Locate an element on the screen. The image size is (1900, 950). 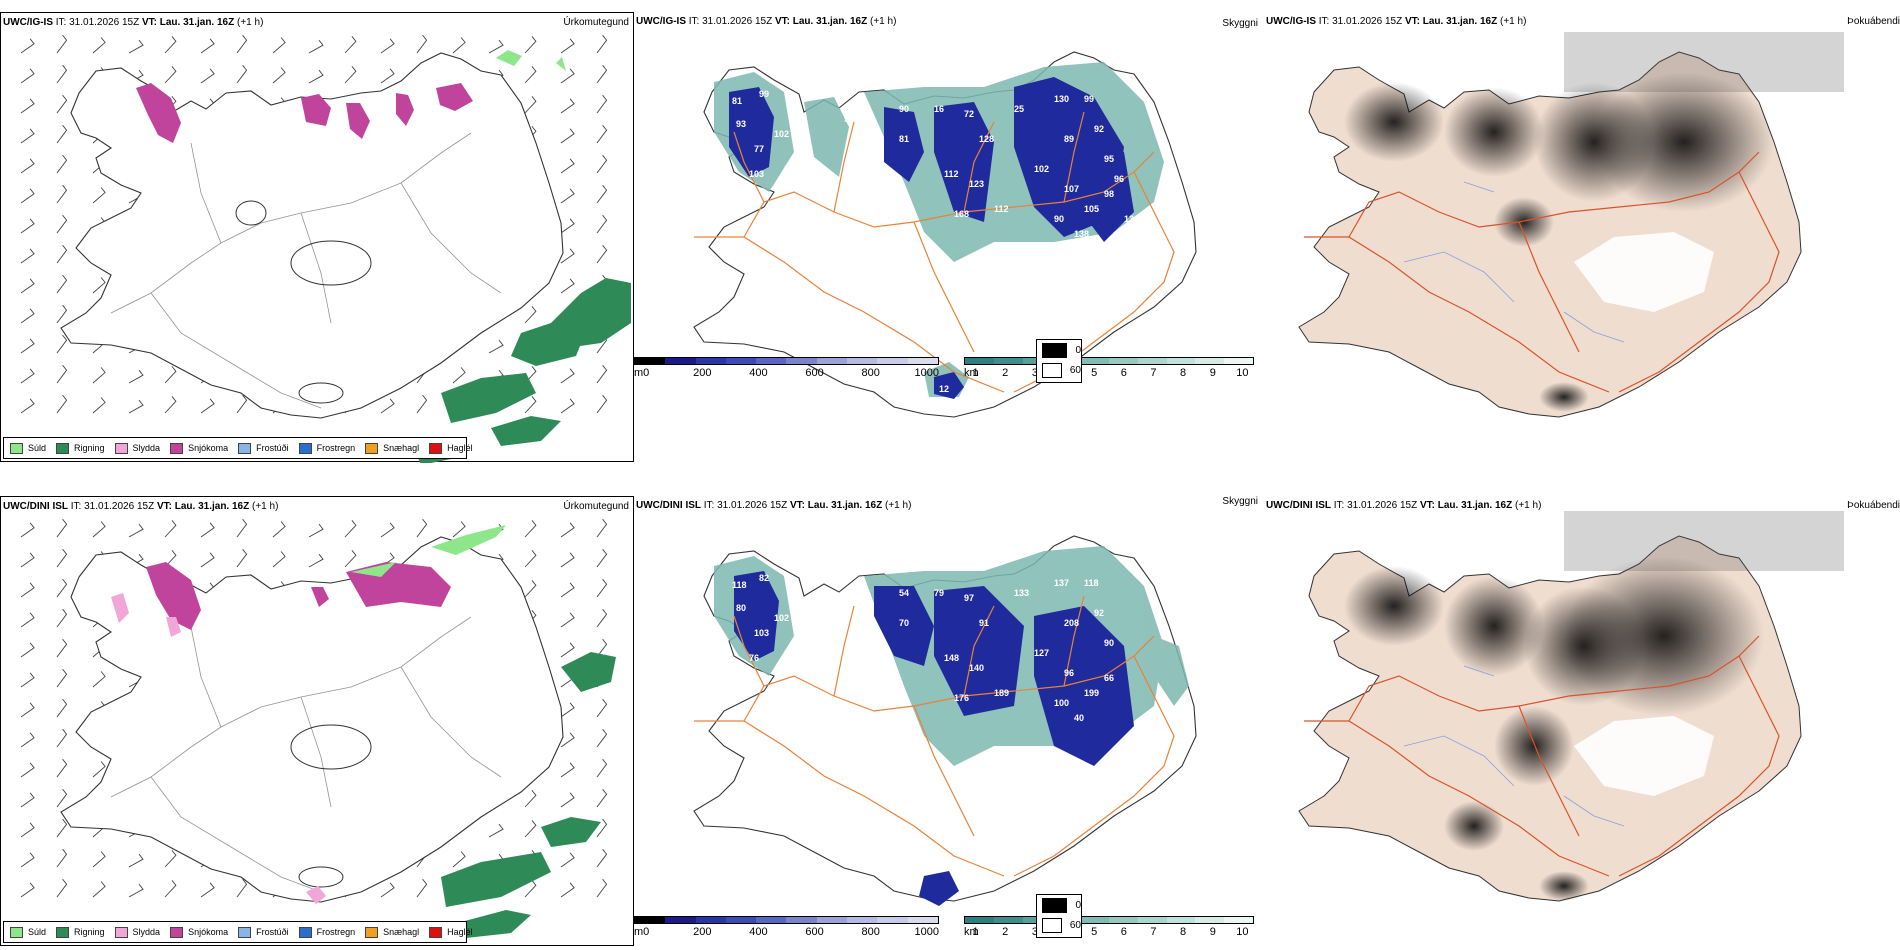
visibility-value-label: 79 is located at coordinates (939, 593).